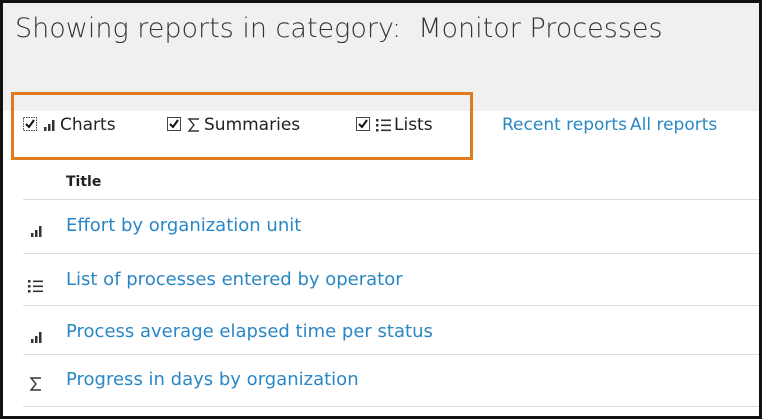 The height and width of the screenshot is (419, 762). Describe the element at coordinates (252, 125) in the screenshot. I see `filter-label: Summaries` at that location.